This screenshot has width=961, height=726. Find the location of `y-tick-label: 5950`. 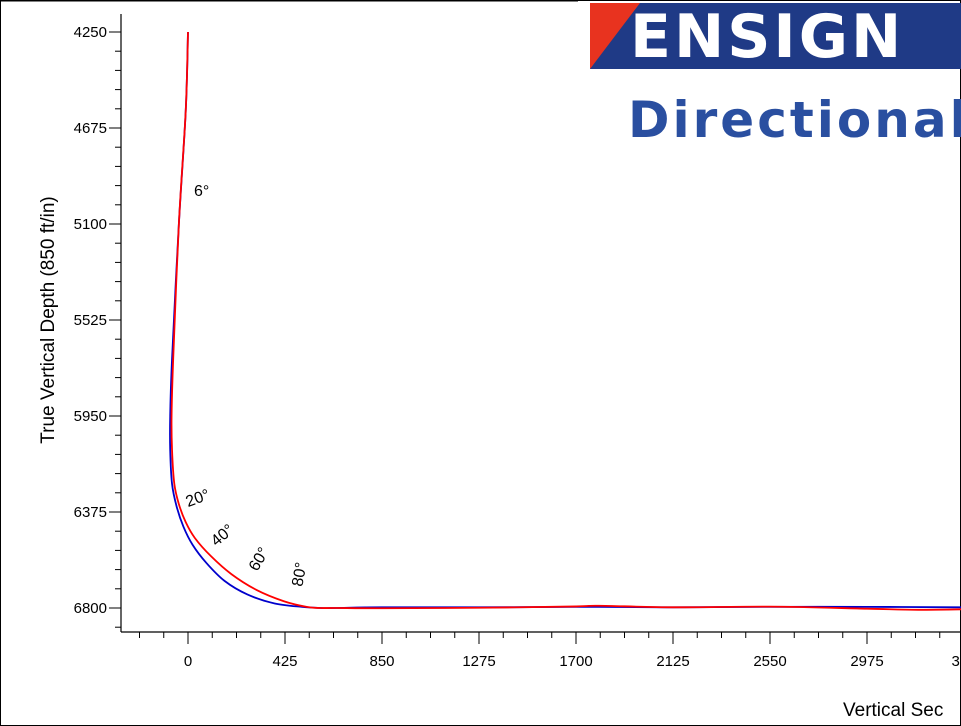

y-tick-label: 5950 is located at coordinates (90, 416).